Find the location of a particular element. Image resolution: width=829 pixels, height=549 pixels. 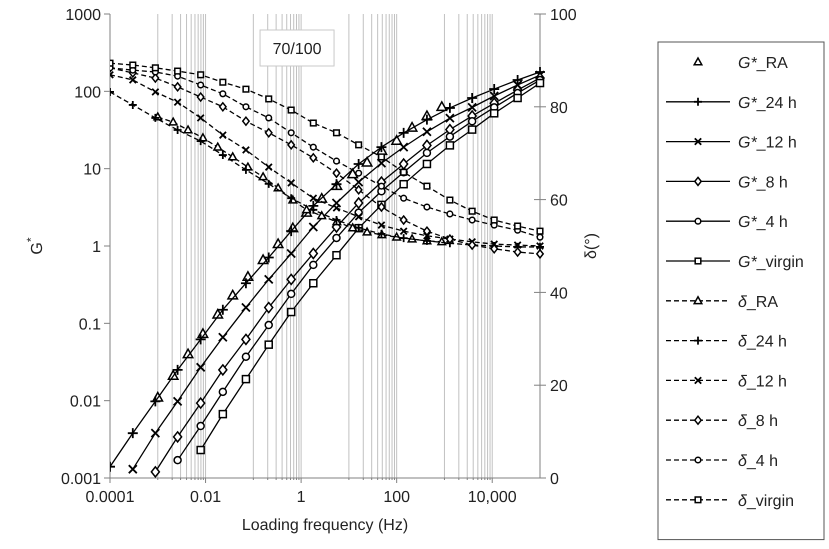

legend-label: δ_8 h is located at coordinates (758, 421).